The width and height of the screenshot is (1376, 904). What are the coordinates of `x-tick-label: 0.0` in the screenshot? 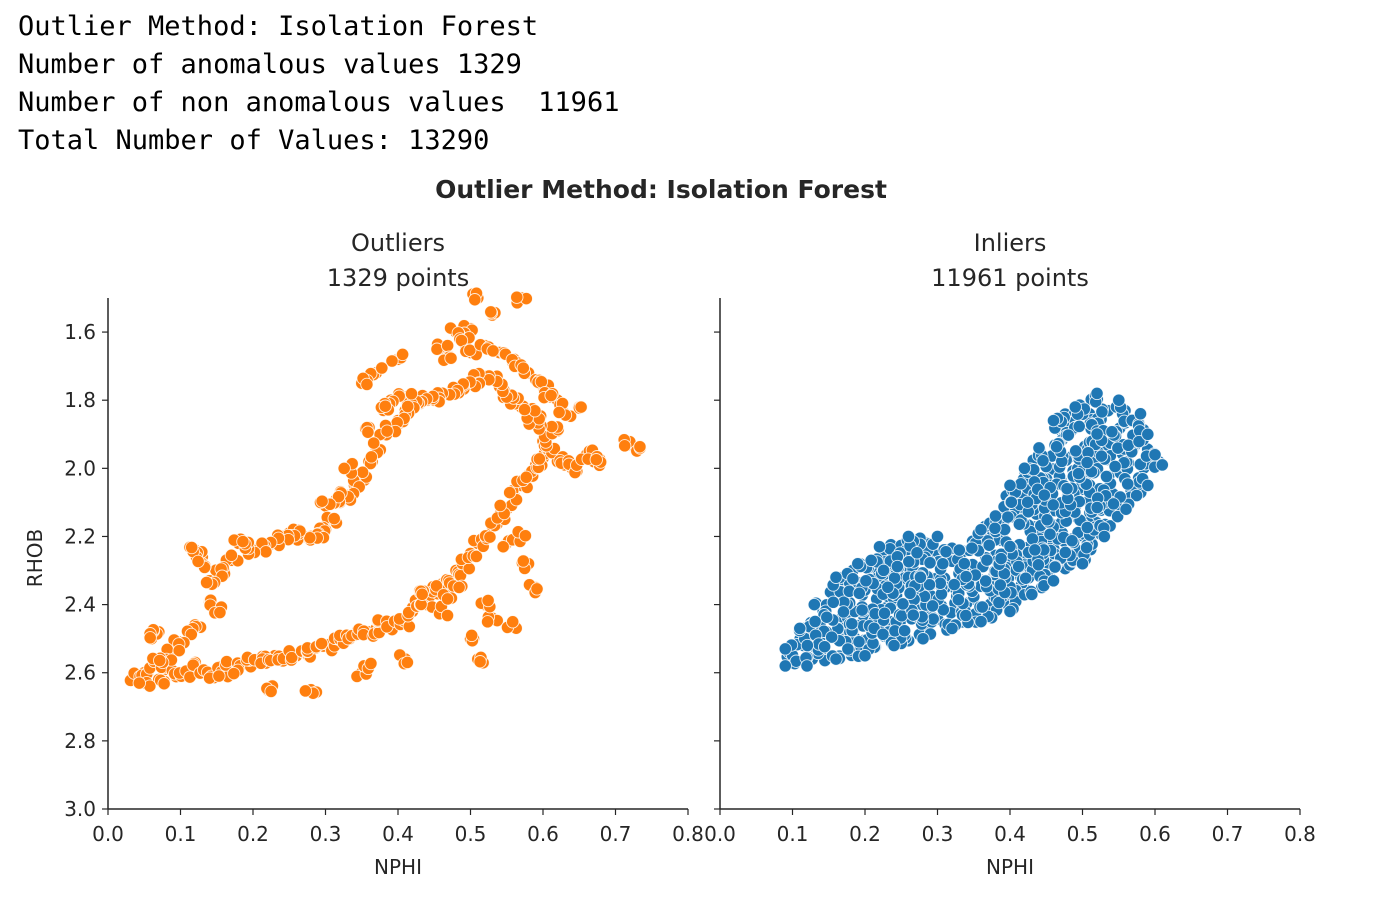 It's located at (108, 834).